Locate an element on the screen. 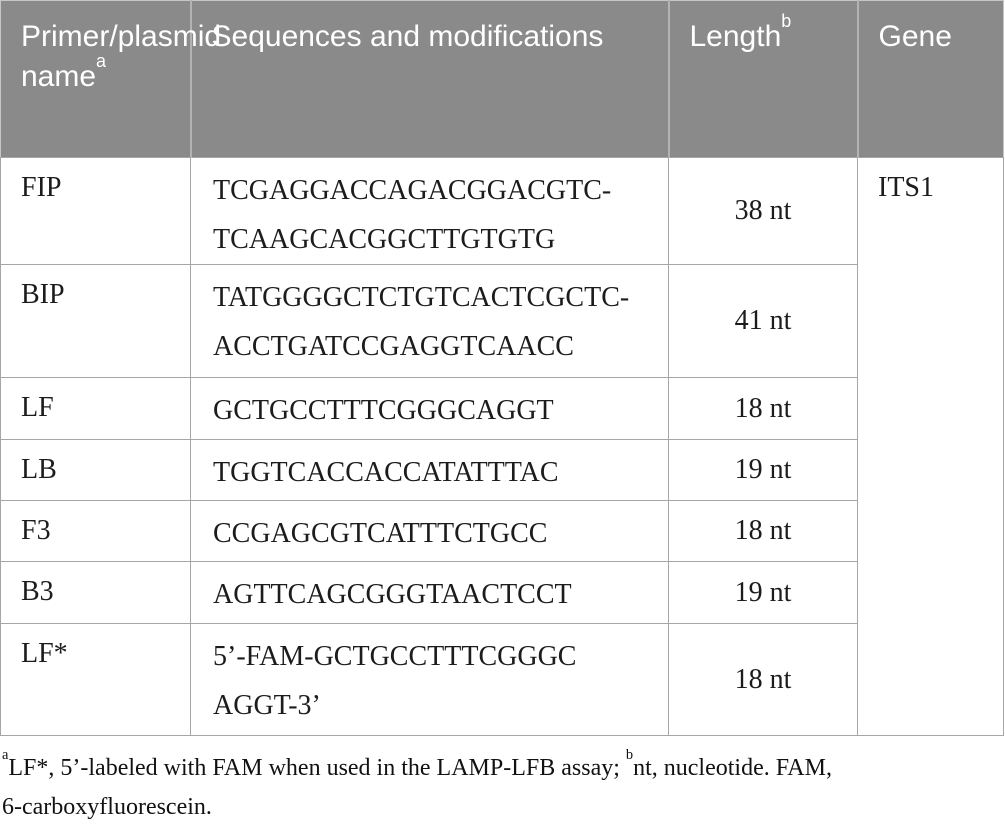  sequence-cell: AGTTCAGCGGGTAACTCCT is located at coordinates (429, 592).